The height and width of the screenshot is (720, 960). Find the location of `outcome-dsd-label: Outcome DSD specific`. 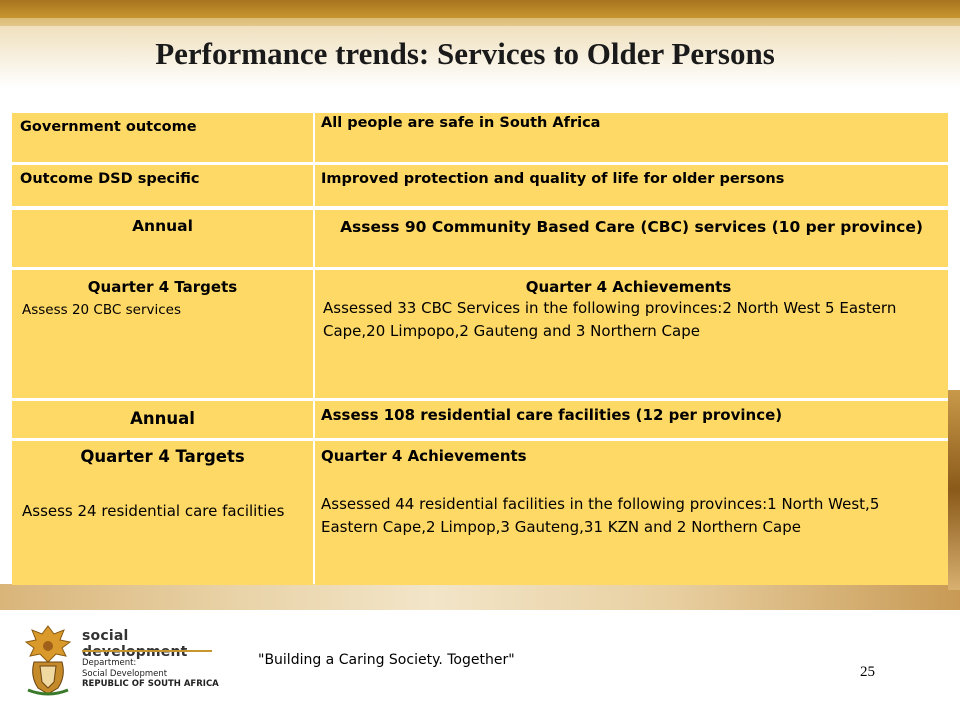

outcome-dsd-label: Outcome DSD specific is located at coordinates (162, 185).